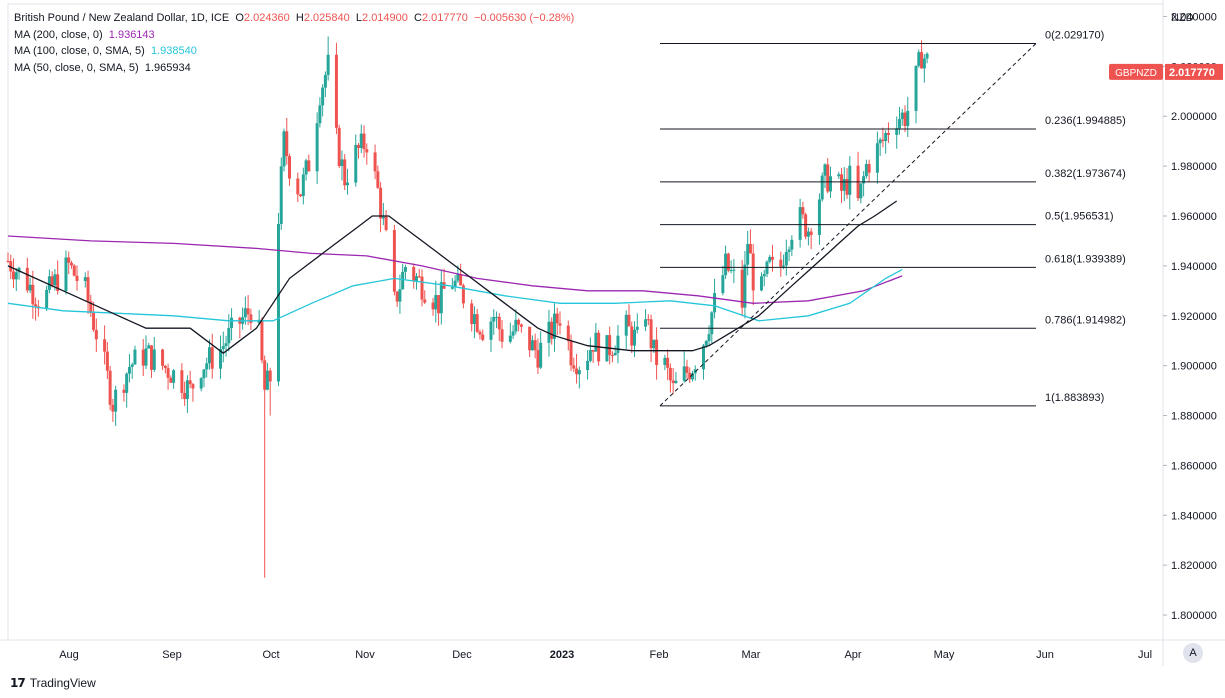 The image size is (1225, 698). Describe the element at coordinates (294, 68) in the screenshot. I see `legend-ma50-row: MA (50, close, 0, SMA, 5) 1.965934` at that location.